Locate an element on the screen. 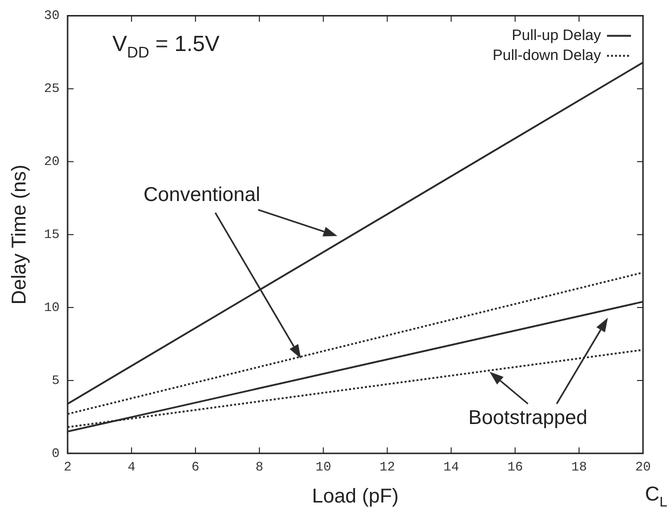 This screenshot has width=667, height=521. annotation: Bootstrapped is located at coordinates (528, 418).